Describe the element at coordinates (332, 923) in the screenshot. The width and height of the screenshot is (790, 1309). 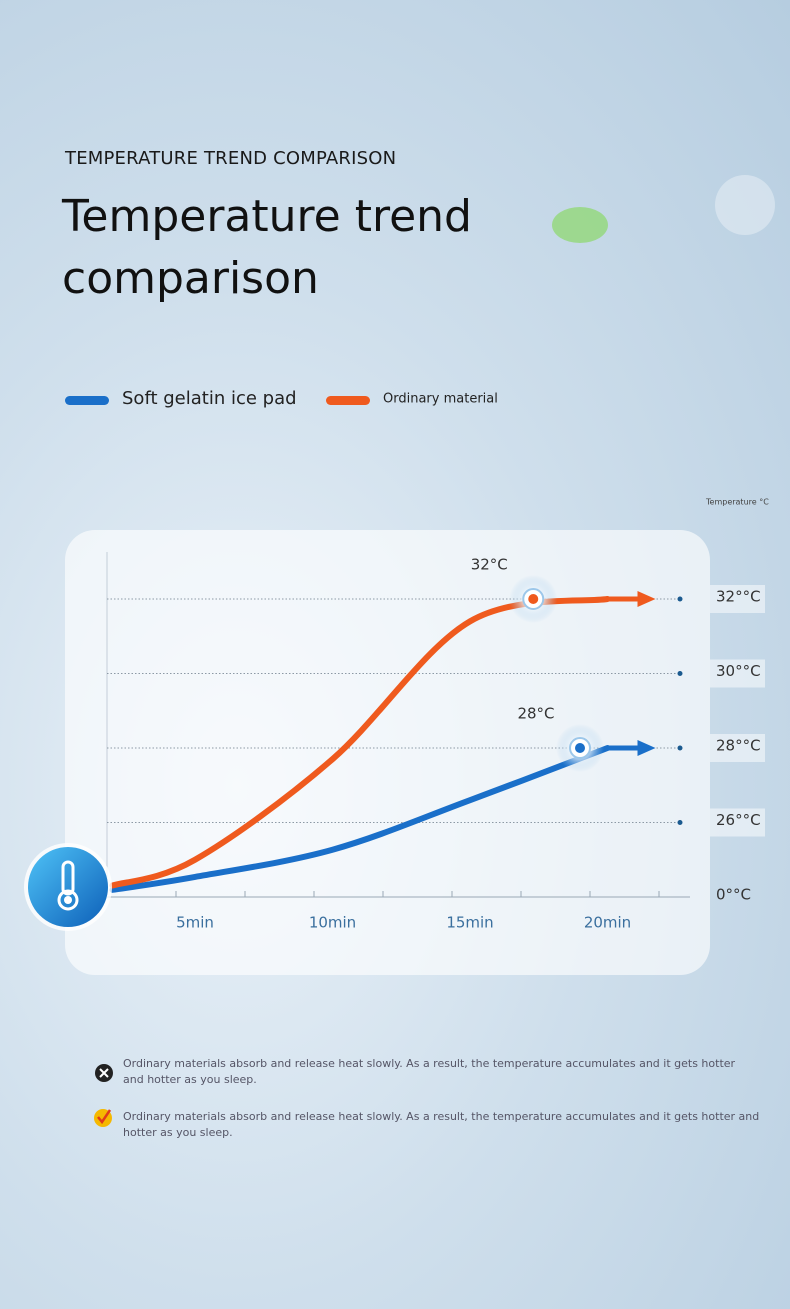
I see `x-tick-label: 10min` at that location.